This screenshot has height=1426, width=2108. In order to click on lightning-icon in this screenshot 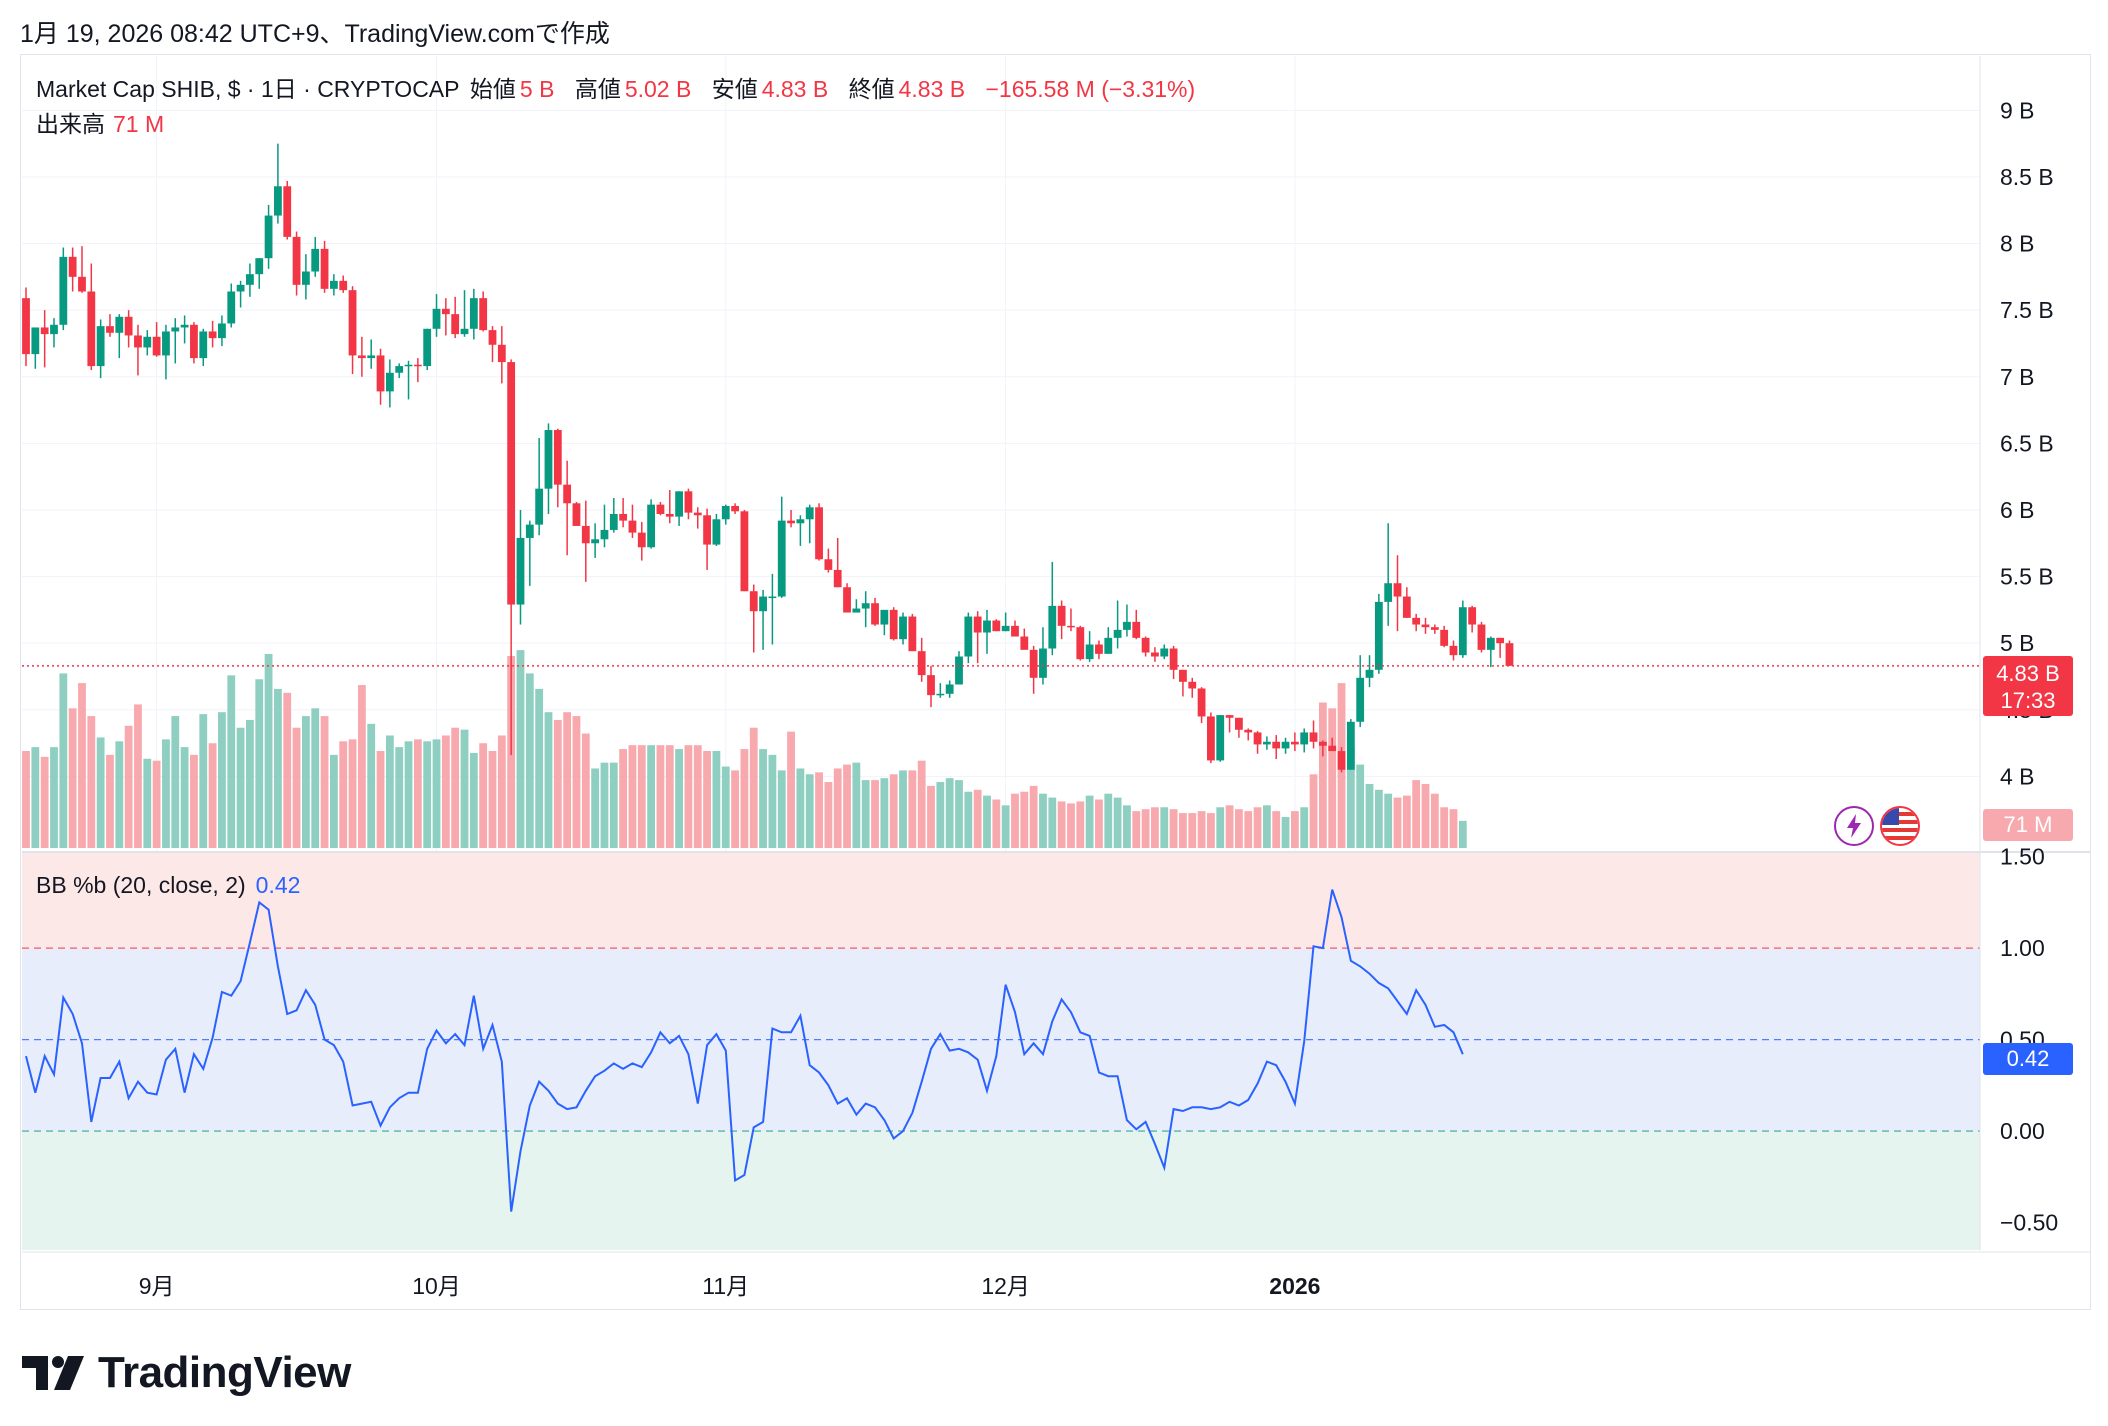, I will do `click(1854, 826)`.